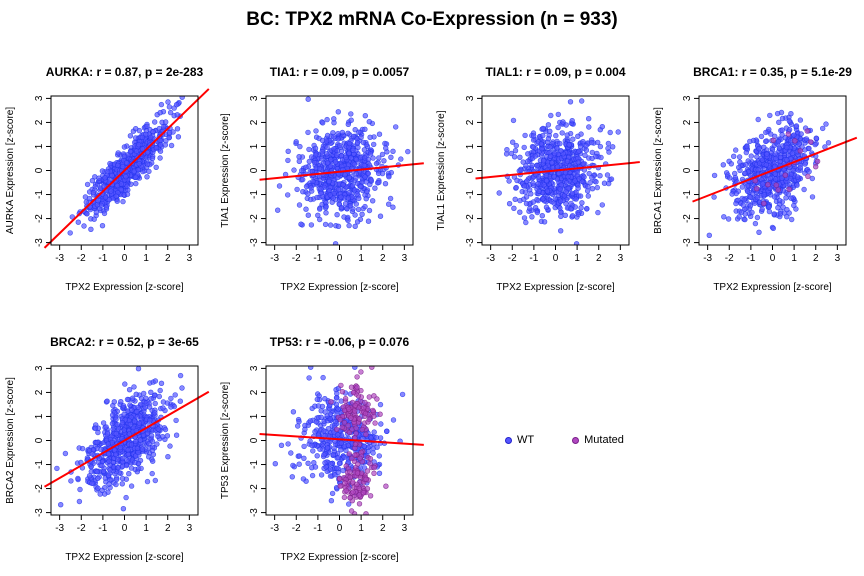 The width and height of the screenshot is (864, 576). Describe the element at coordinates (750, 258) in the screenshot. I see `x-tick-label: -1` at that location.